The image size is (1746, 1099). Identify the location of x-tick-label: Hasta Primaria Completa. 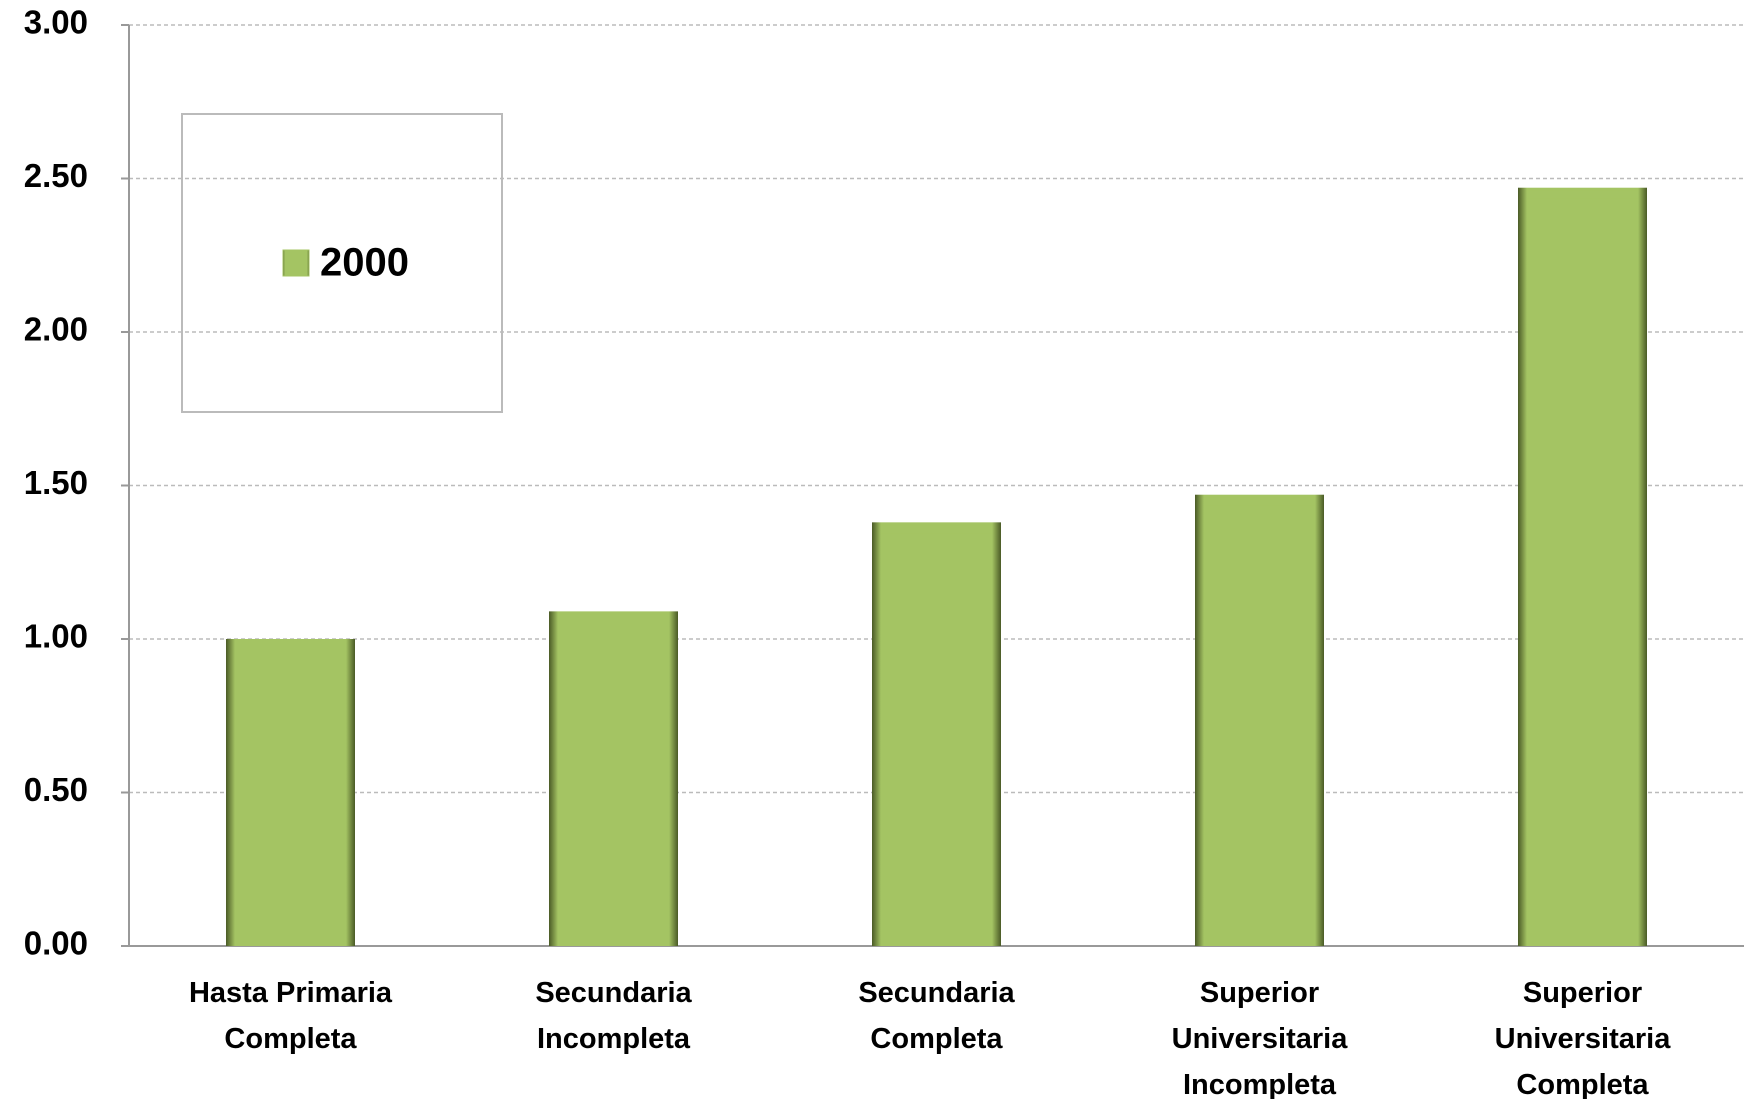
(290, 1016).